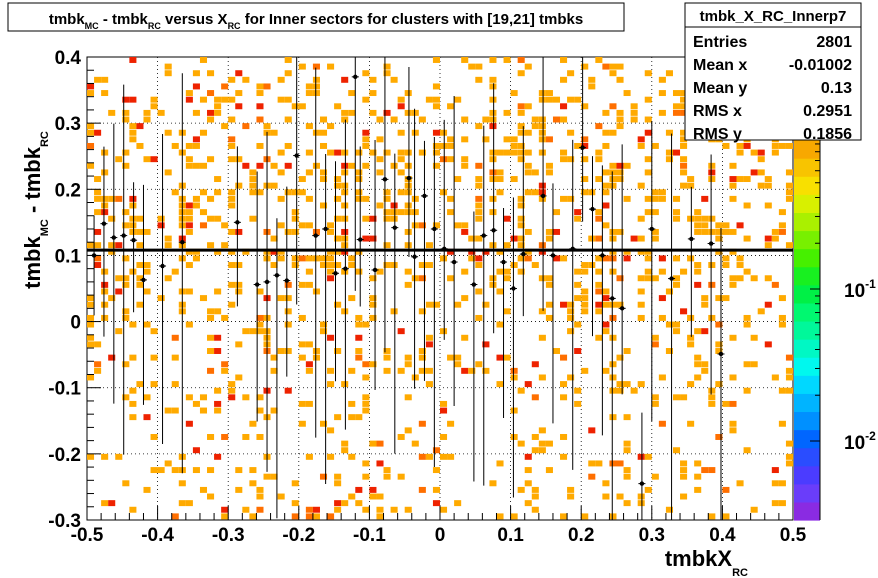  I want to click on y-tick-label: -0.3, so click(64, 521).